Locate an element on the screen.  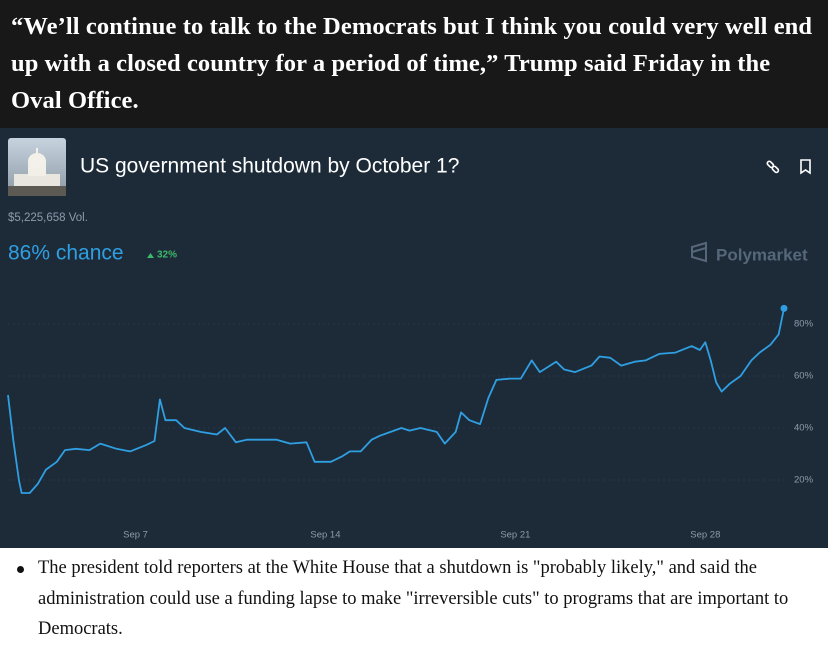
x-tick-label: Sep 28 is located at coordinates (705, 535).